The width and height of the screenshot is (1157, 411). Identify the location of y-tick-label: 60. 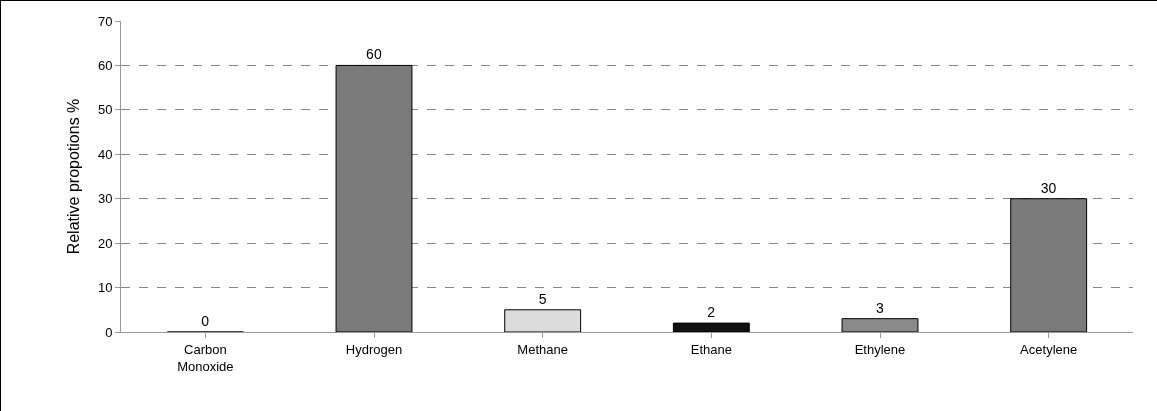
(105, 65).